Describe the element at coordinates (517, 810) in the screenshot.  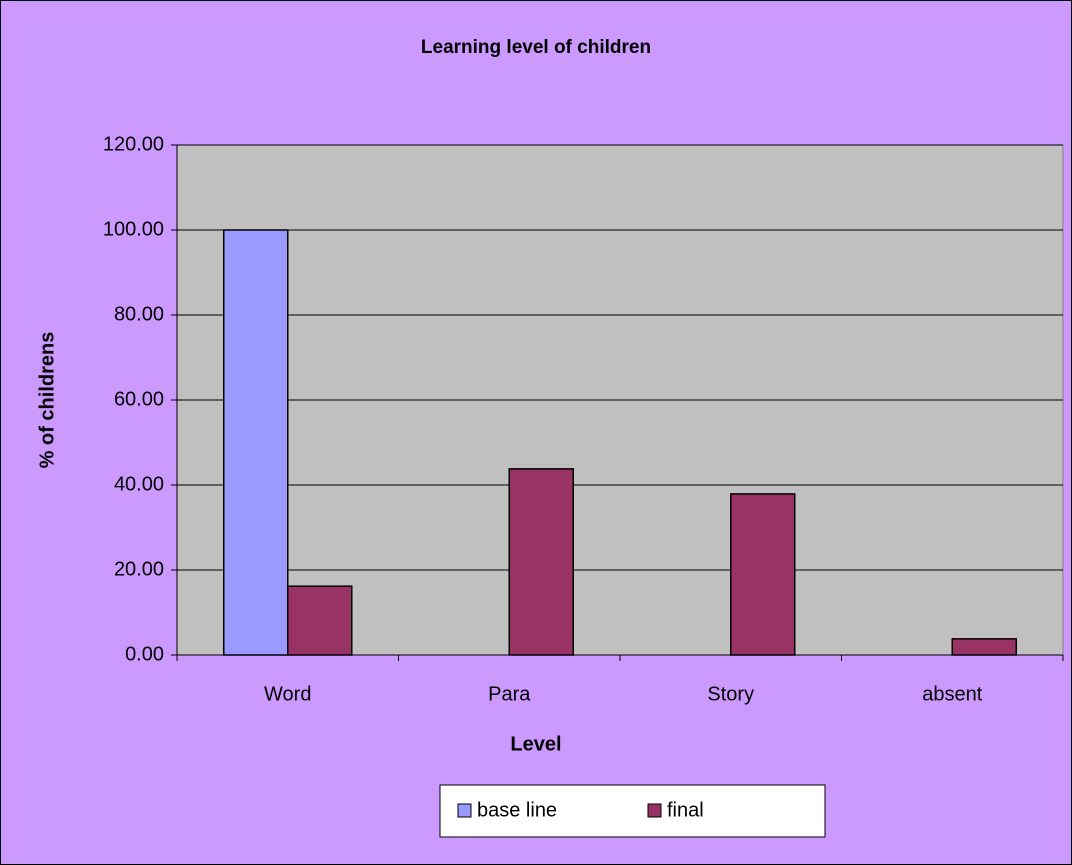
I see `legend-label: base line` at that location.